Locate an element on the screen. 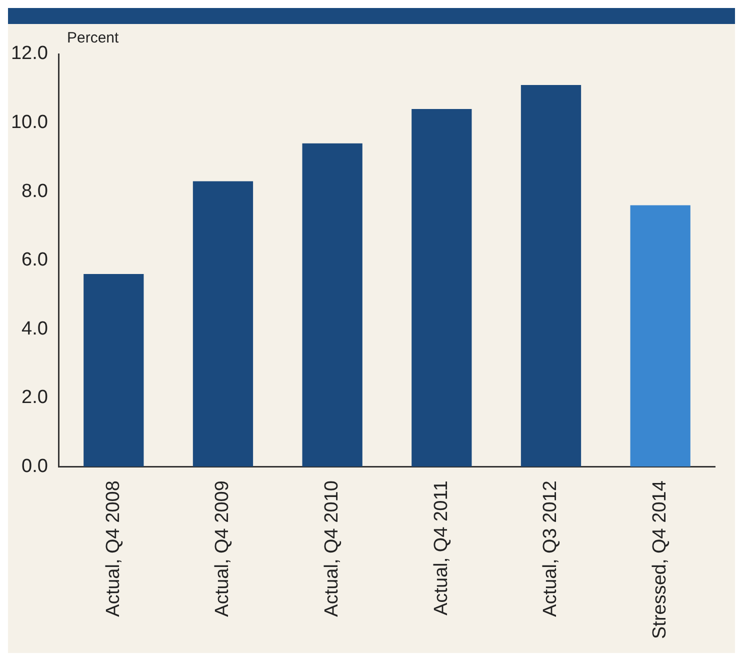  y-tick-label: 0.0 is located at coordinates (35, 466).